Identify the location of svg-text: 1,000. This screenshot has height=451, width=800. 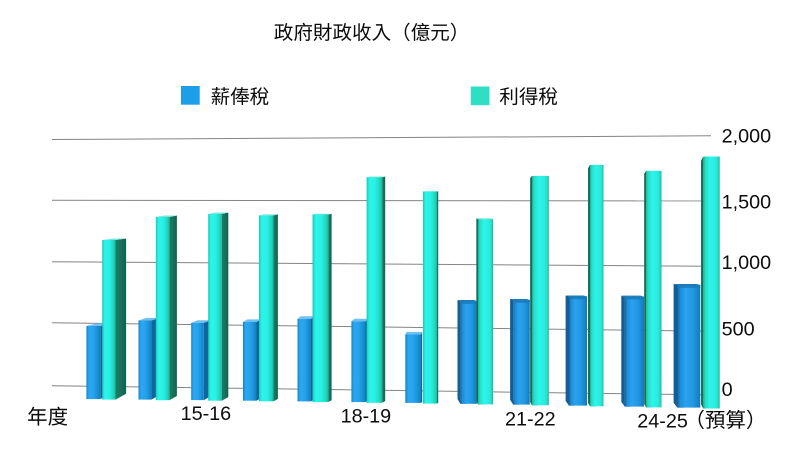
(747, 263).